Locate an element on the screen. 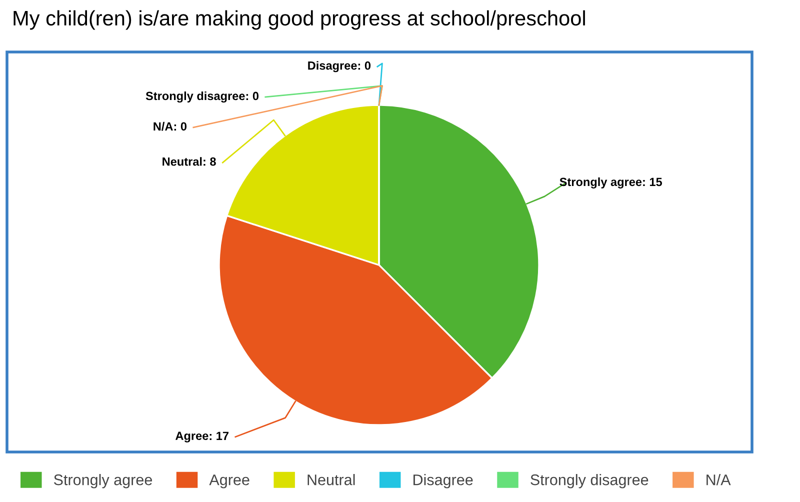 This screenshot has width=800, height=502. slice-label: Neutral is located at coordinates (182, 161).